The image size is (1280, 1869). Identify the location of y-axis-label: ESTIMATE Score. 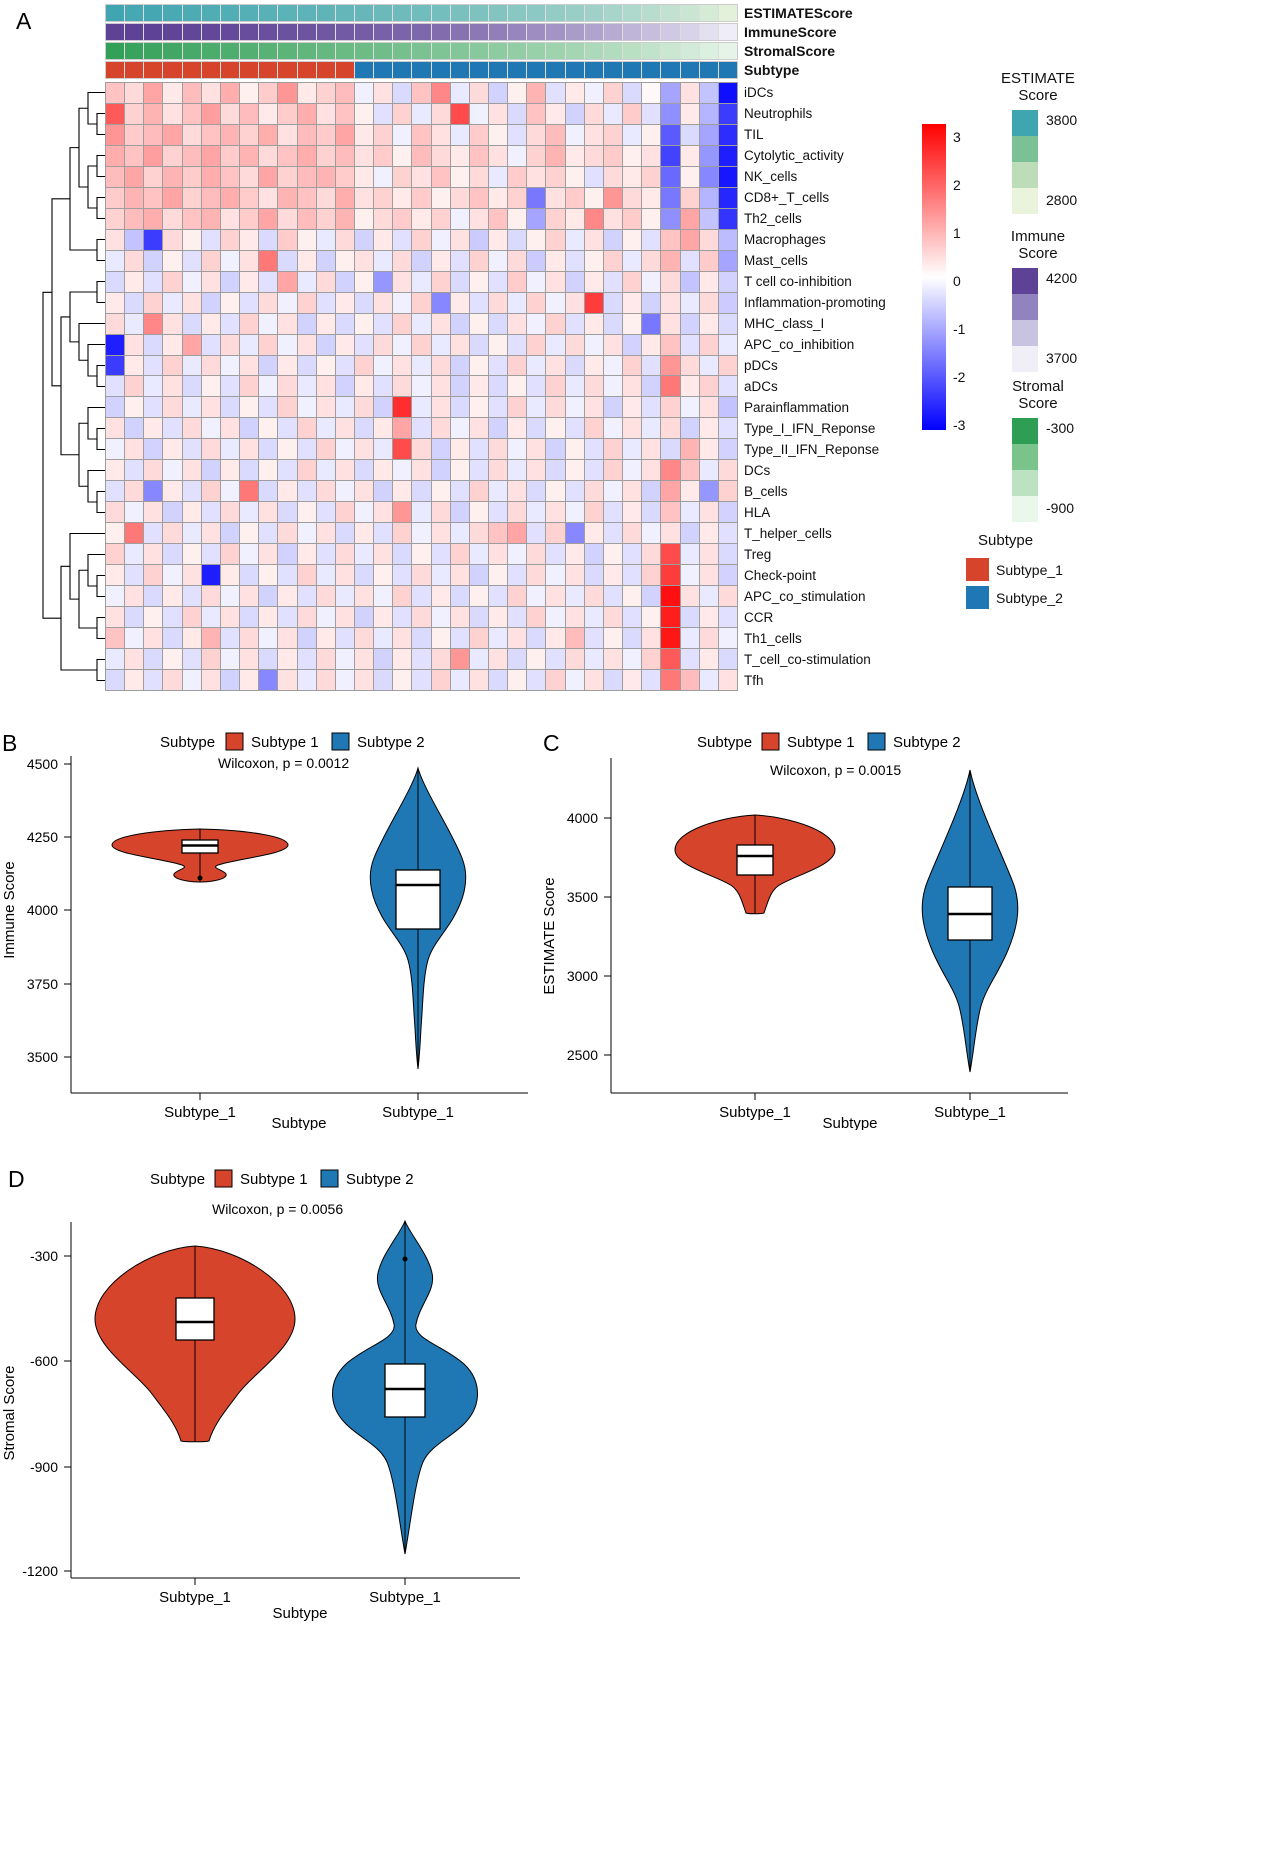
(549, 935).